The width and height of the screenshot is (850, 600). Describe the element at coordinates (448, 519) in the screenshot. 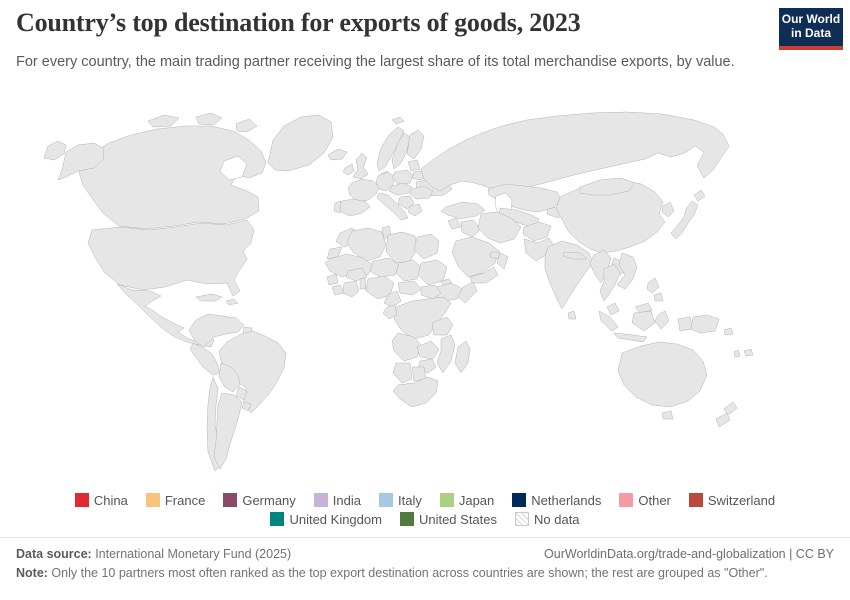

I see `legend-item-united-states: United States` at that location.